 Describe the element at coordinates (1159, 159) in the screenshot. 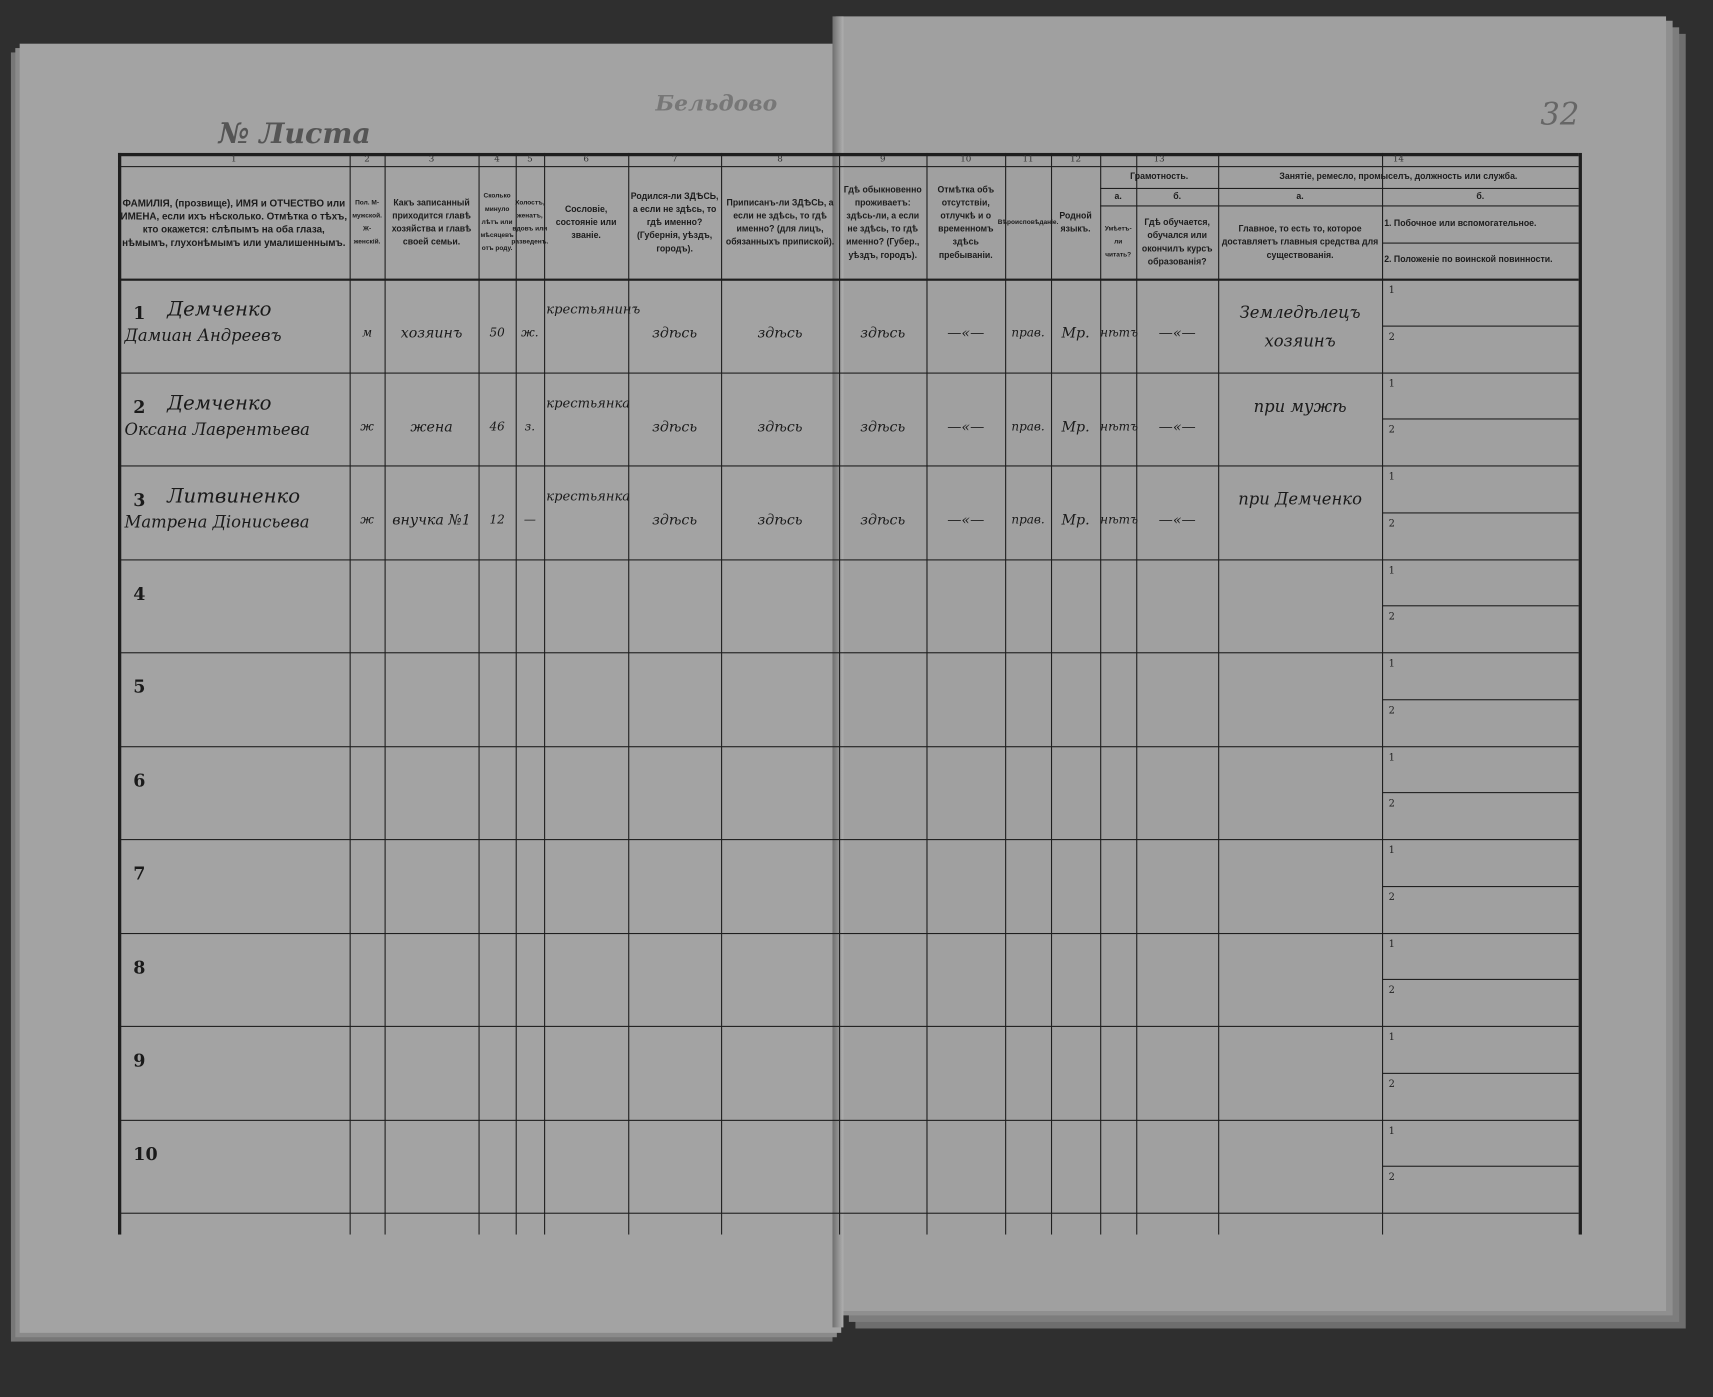

I see `column-number: 13` at that location.